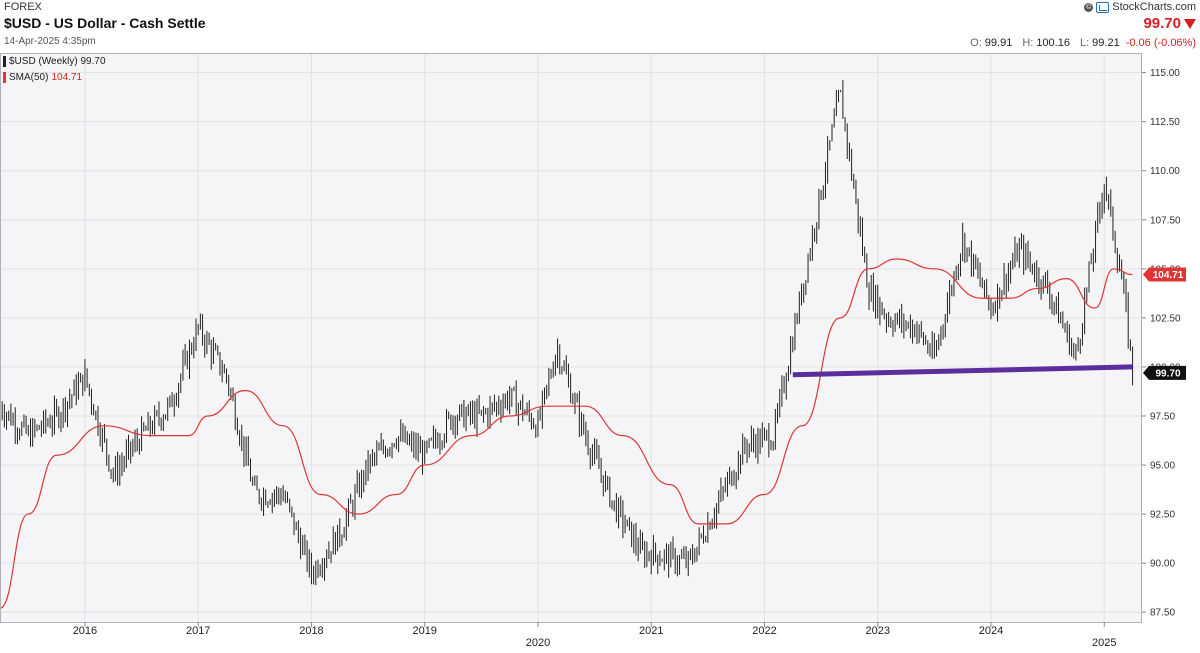 The width and height of the screenshot is (1200, 653). Describe the element at coordinates (1165, 171) in the screenshot. I see `y-tick-label: 110.00` at that location.